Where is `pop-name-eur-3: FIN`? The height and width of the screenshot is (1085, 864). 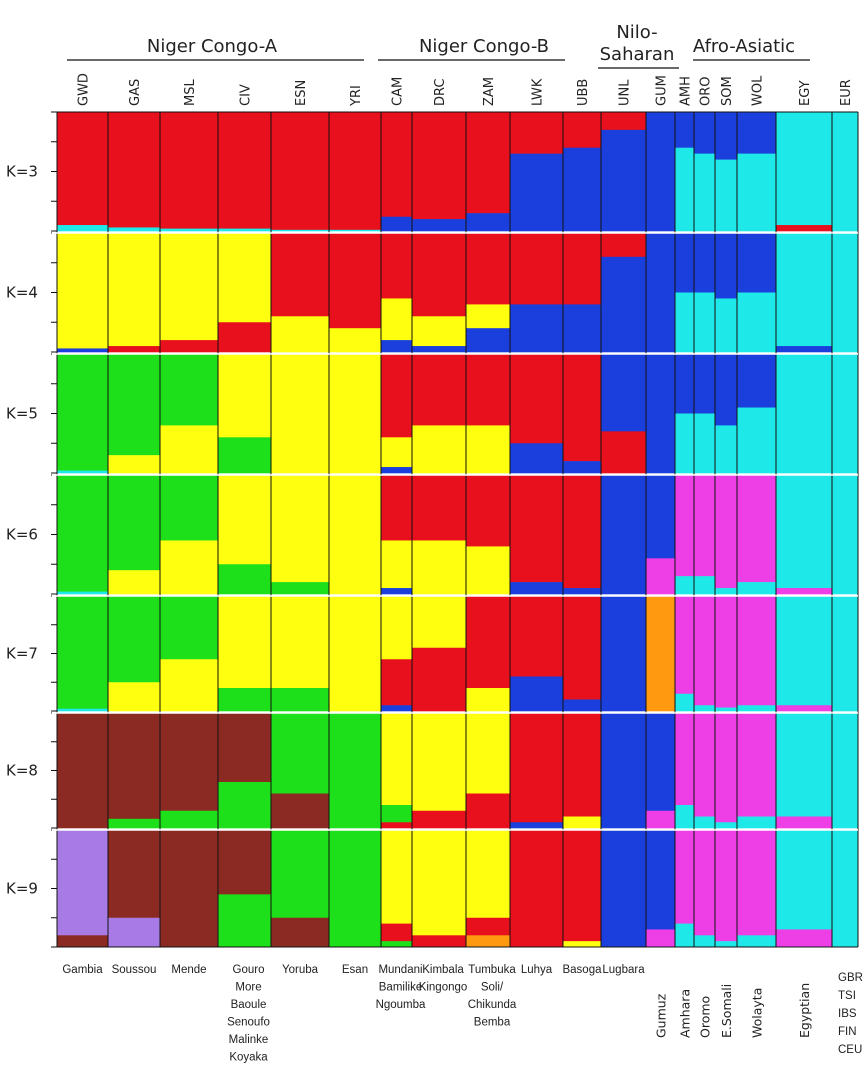
pop-name-eur-3: FIN is located at coordinates (847, 1032).